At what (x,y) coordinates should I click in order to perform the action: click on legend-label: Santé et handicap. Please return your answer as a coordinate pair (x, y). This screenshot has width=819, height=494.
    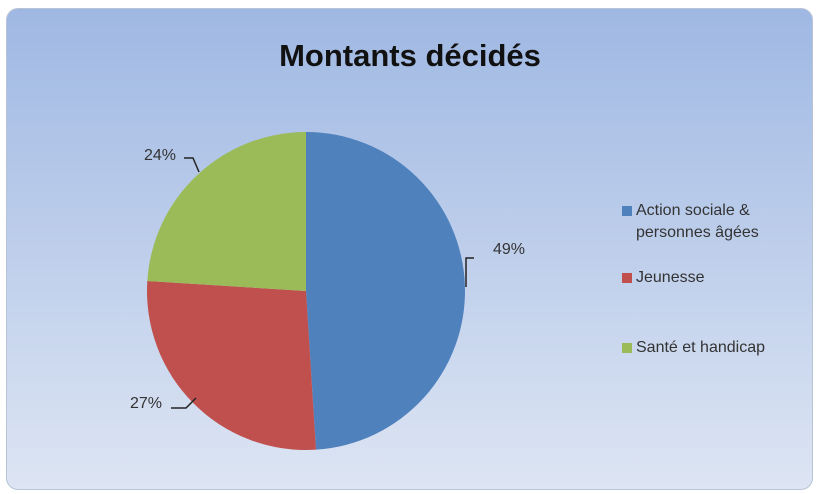
    Looking at the image, I should click on (700, 347).